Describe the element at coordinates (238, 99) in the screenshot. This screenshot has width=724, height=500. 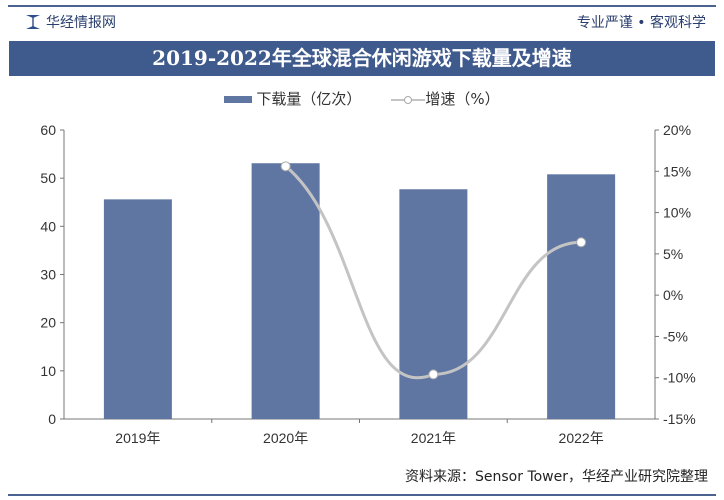
I see `bar-swatch-icon` at that location.